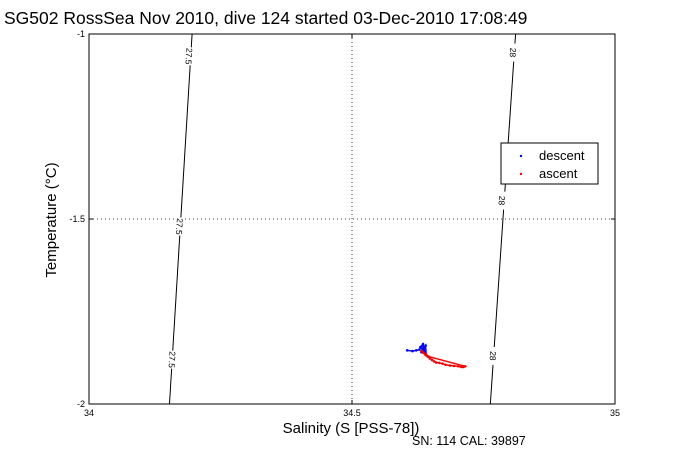 This screenshot has width=681, height=454. Describe the element at coordinates (503, 219) in the screenshot. I see `density-contour-line` at that location.